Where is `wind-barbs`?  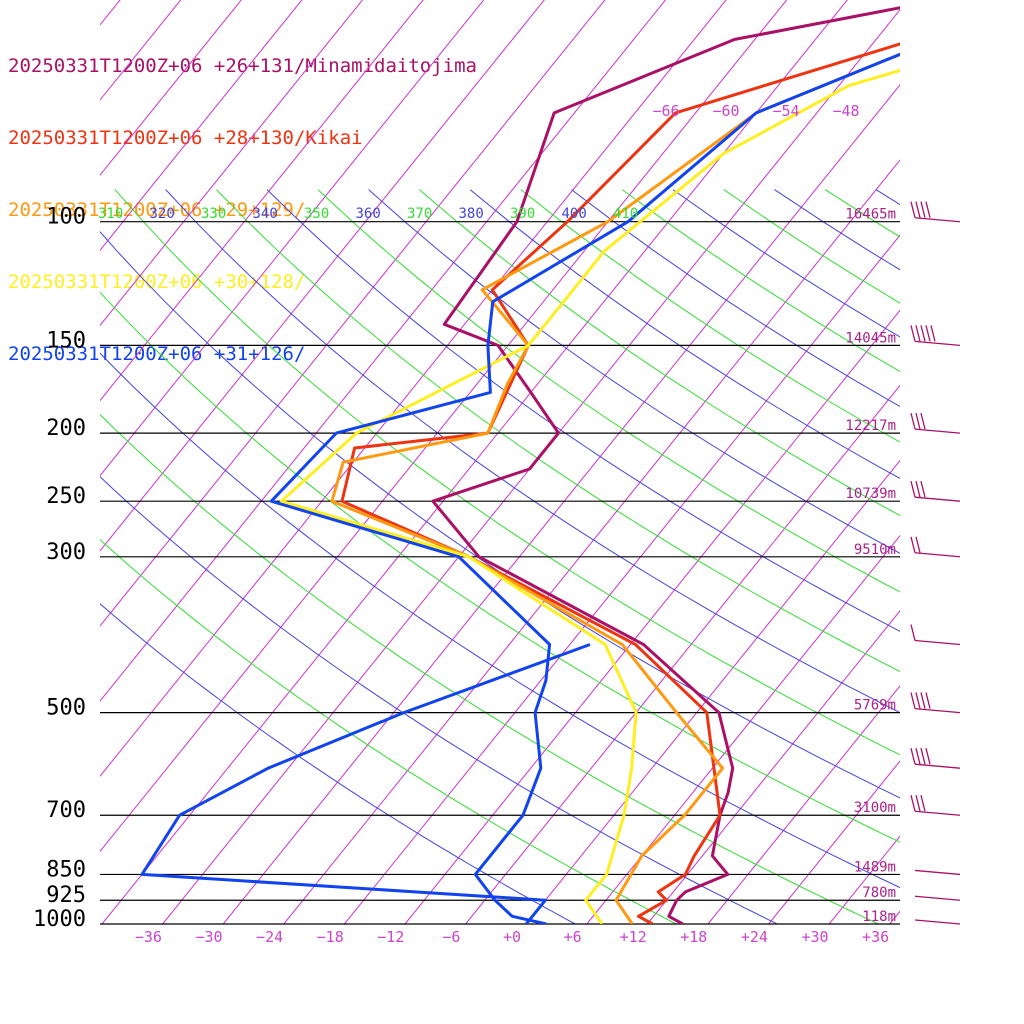 wind-barbs is located at coordinates (935, 563).